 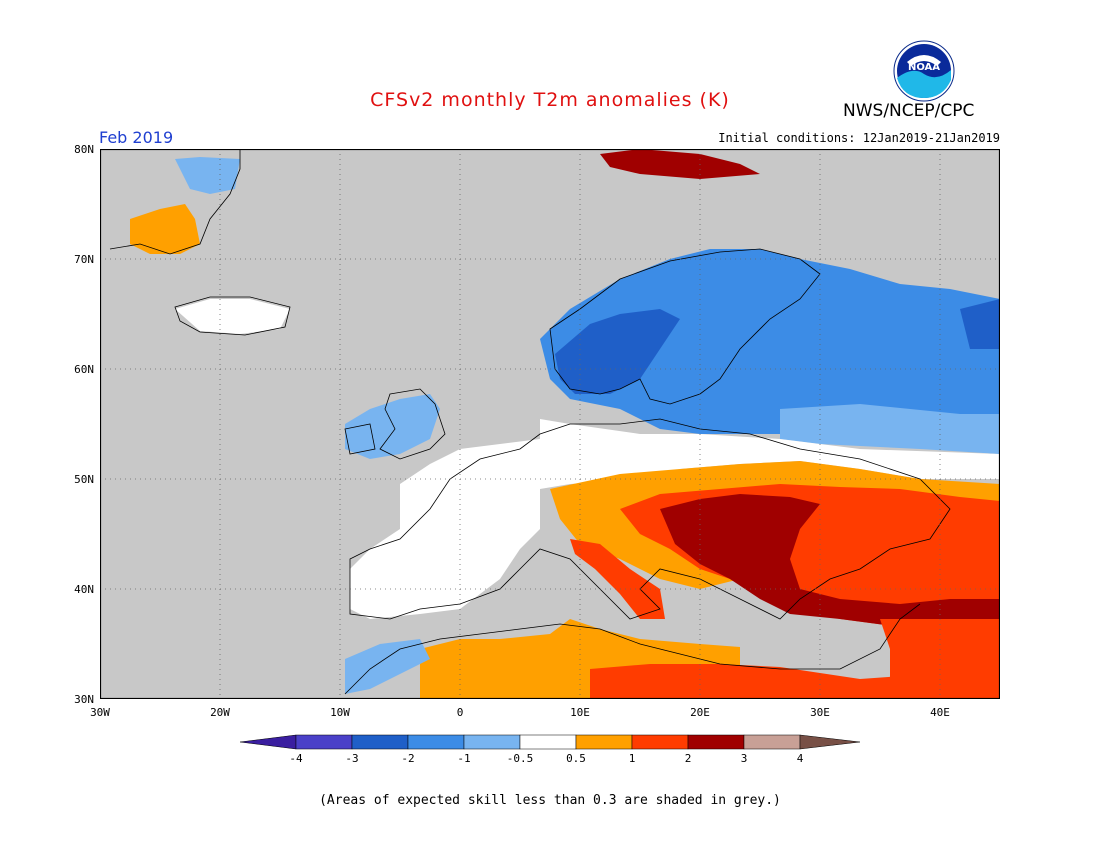 What do you see at coordinates (84, 369) in the screenshot?
I see `lat-label-60n: 60N` at bounding box center [84, 369].